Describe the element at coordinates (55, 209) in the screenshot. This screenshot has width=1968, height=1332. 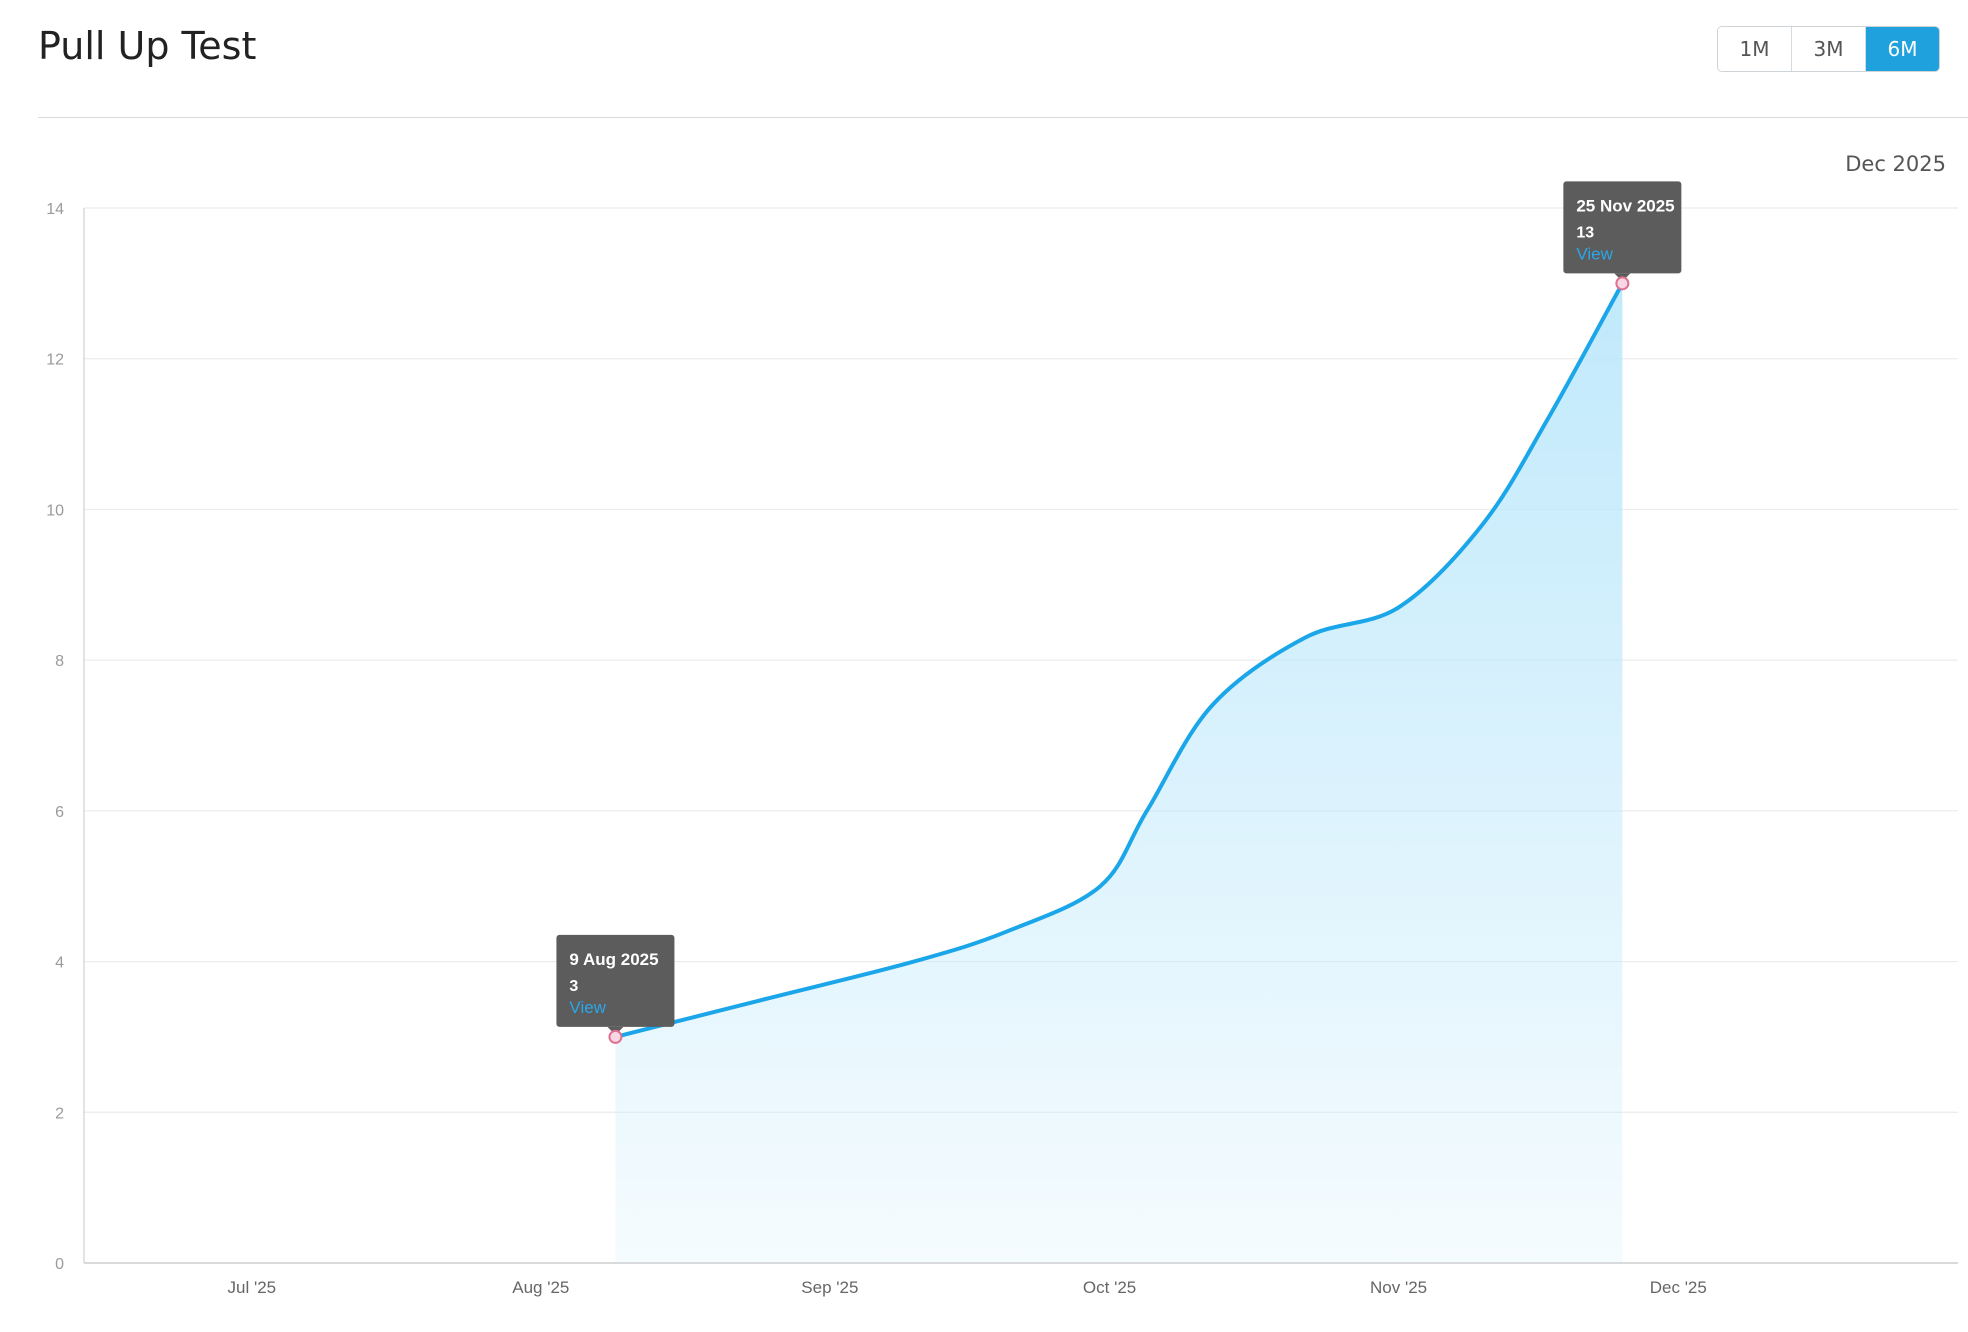
I see `y-tick-label: 14` at that location.